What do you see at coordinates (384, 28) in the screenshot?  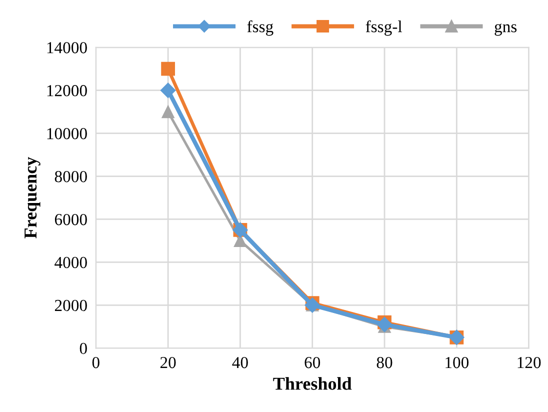 I see `legend-label: fssg-l` at bounding box center [384, 28].